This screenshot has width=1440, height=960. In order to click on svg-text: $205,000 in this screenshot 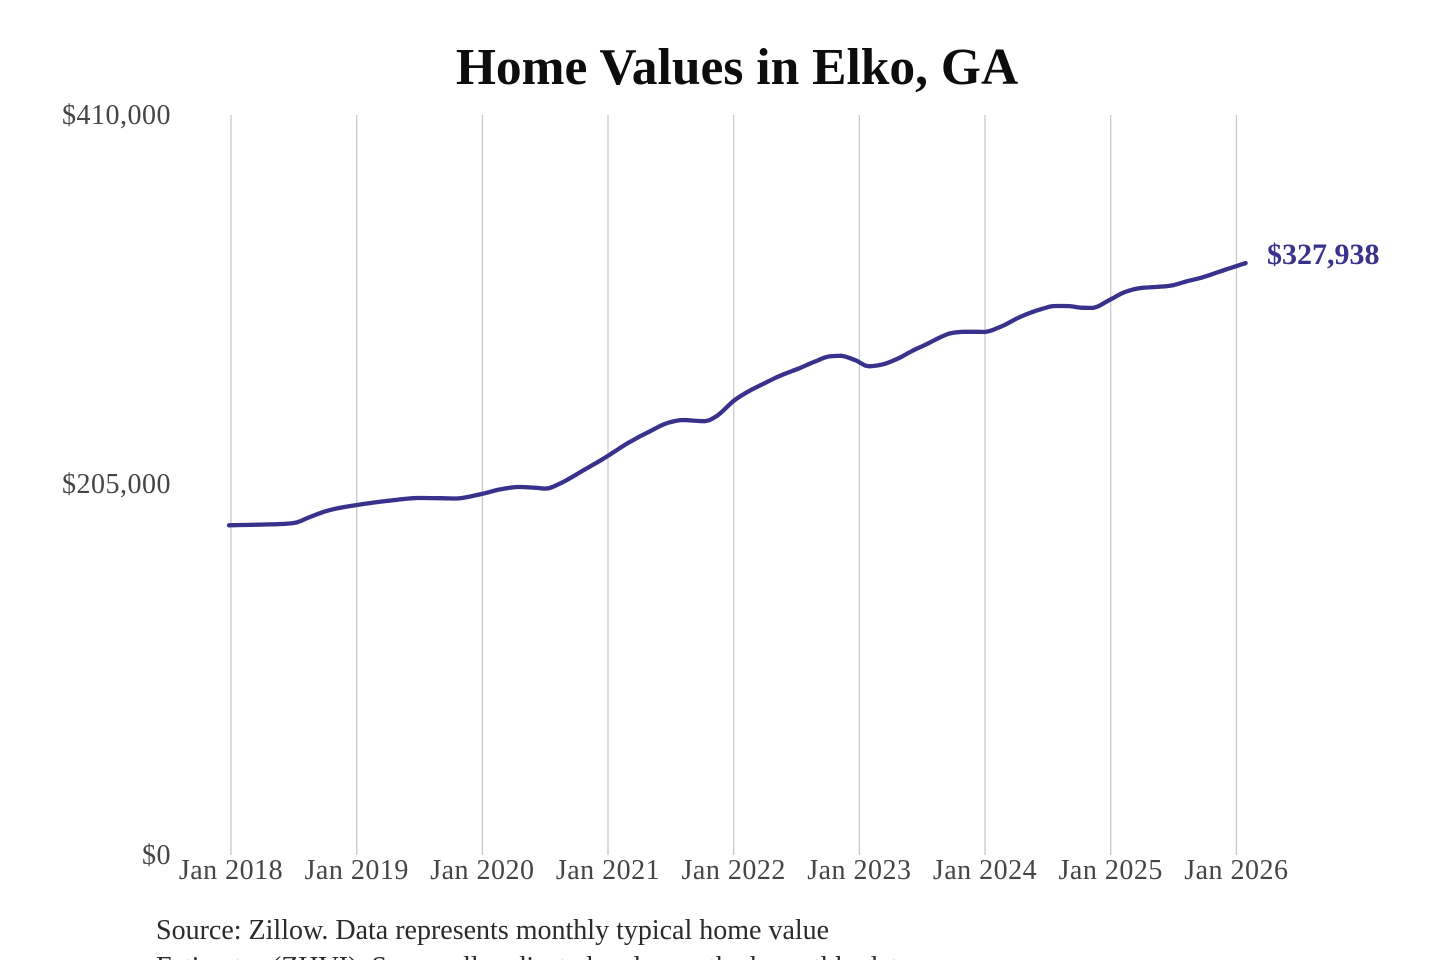, I will do `click(116, 484)`.